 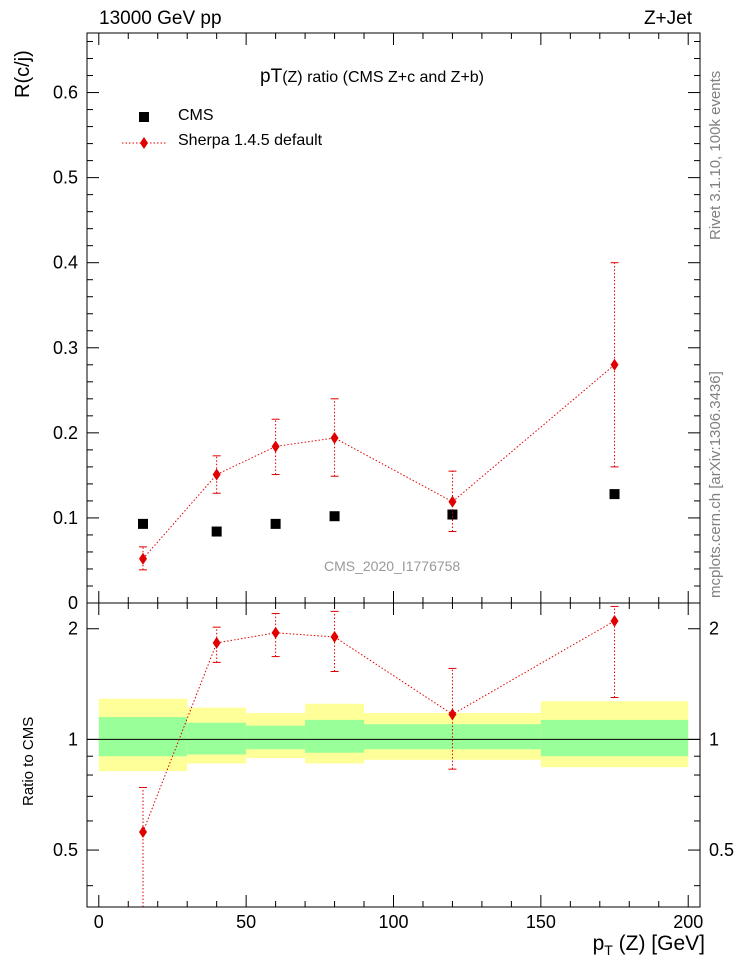 I want to click on chart-title-rest: (Z) ratio (CMS Z+c and Z+b), so click(x=383, y=77).